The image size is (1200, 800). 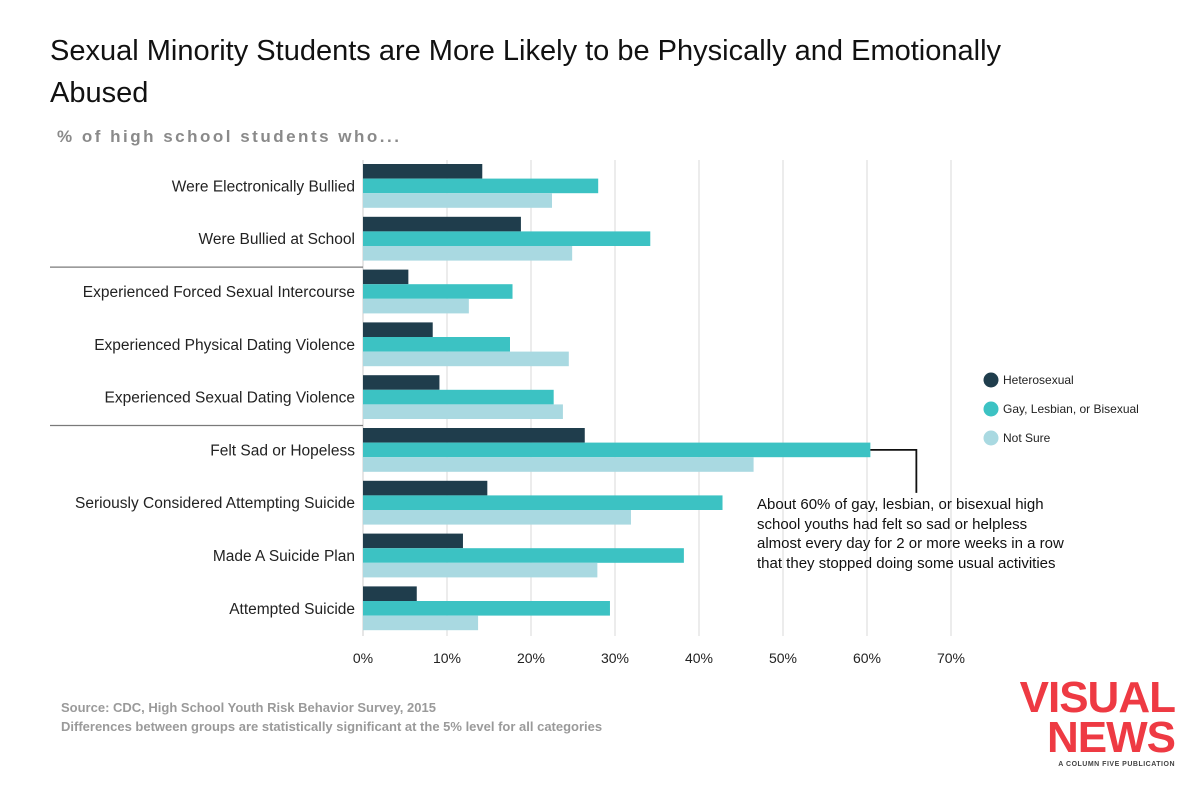 I want to click on bar-attempted-suicide-gay-lesbian-or-bisexual, so click(x=486, y=608).